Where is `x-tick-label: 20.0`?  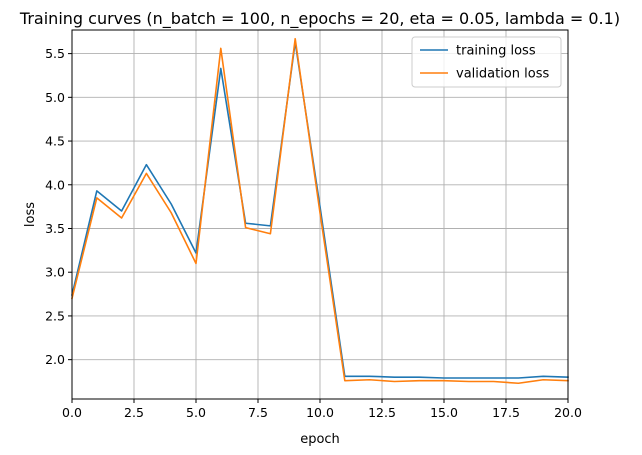
x-tick-label: 20.0 is located at coordinates (568, 412).